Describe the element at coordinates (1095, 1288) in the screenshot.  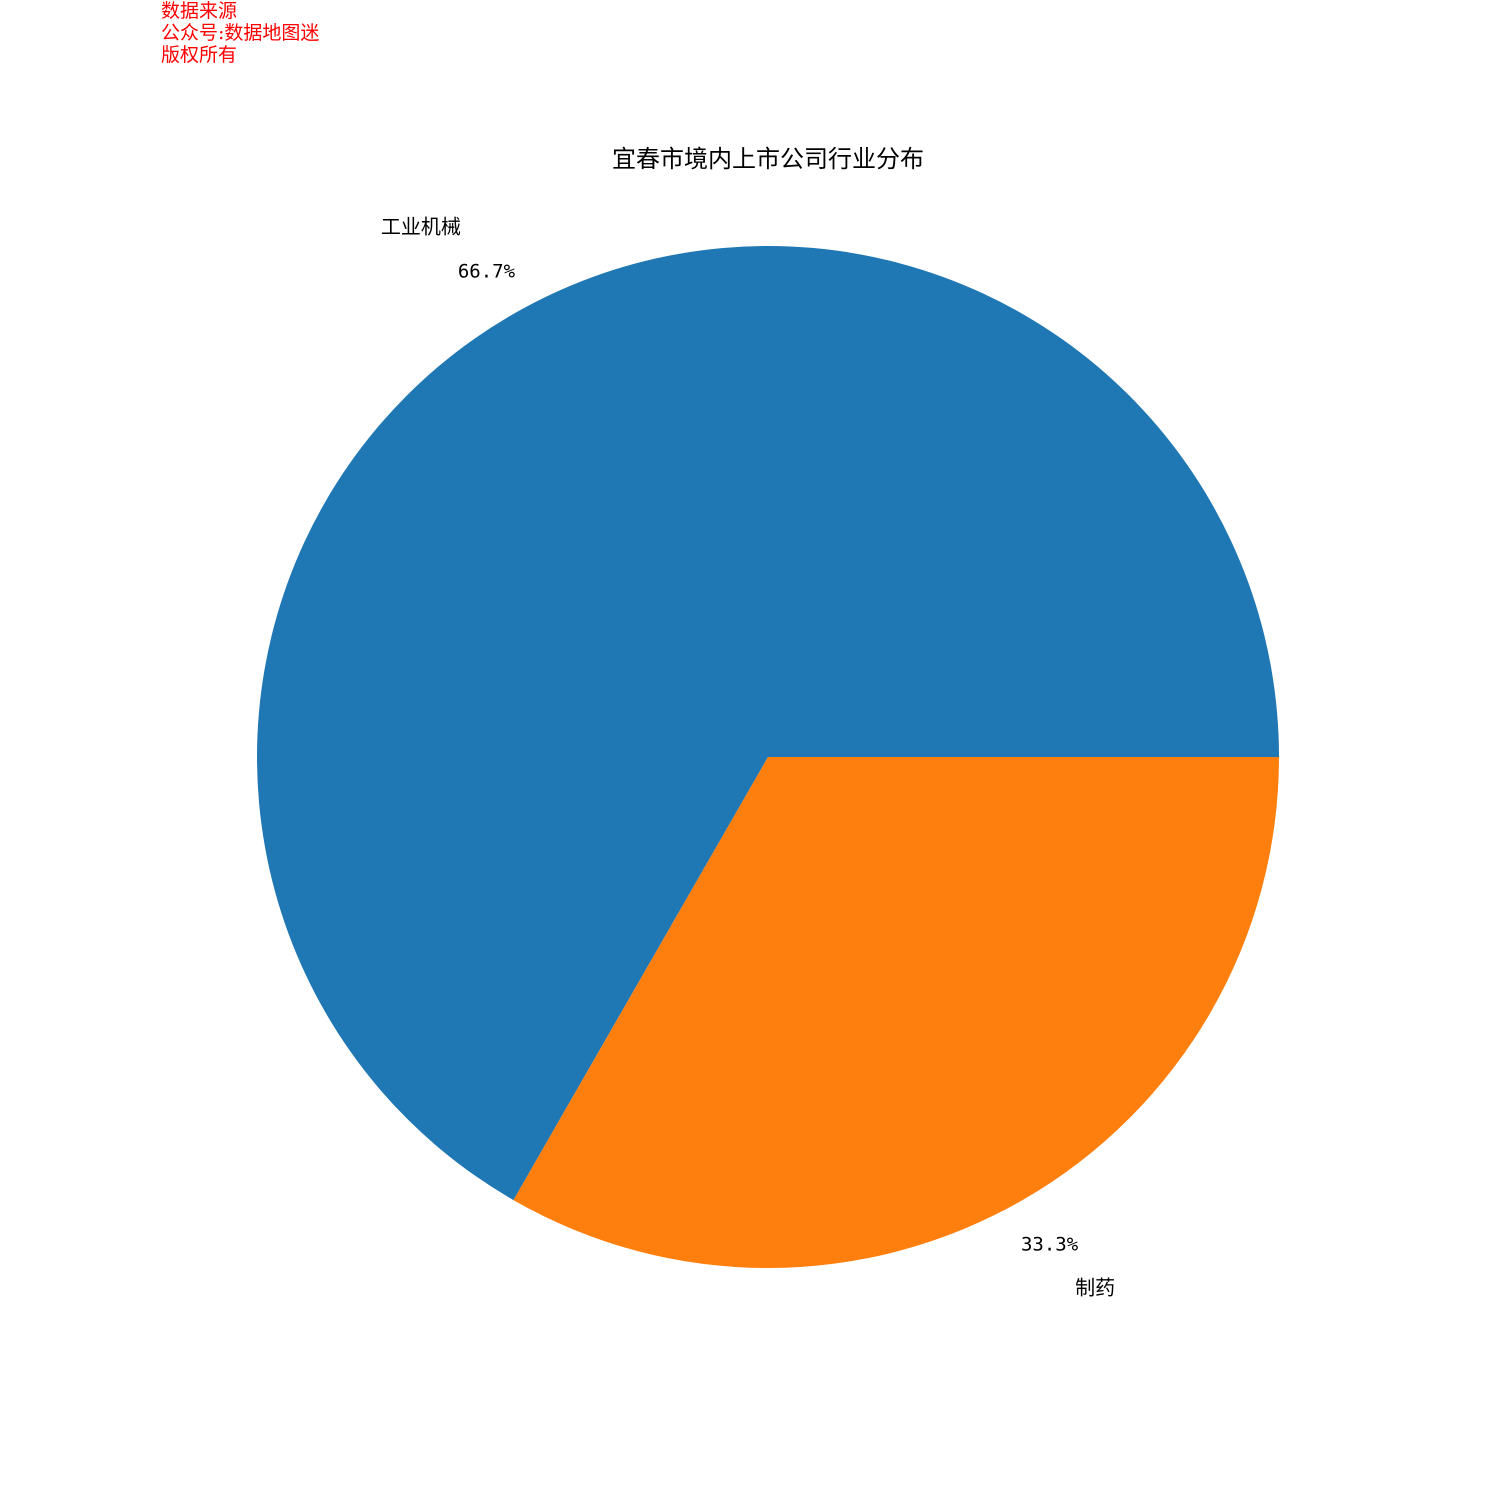
I see `category-label-2: 制药` at that location.